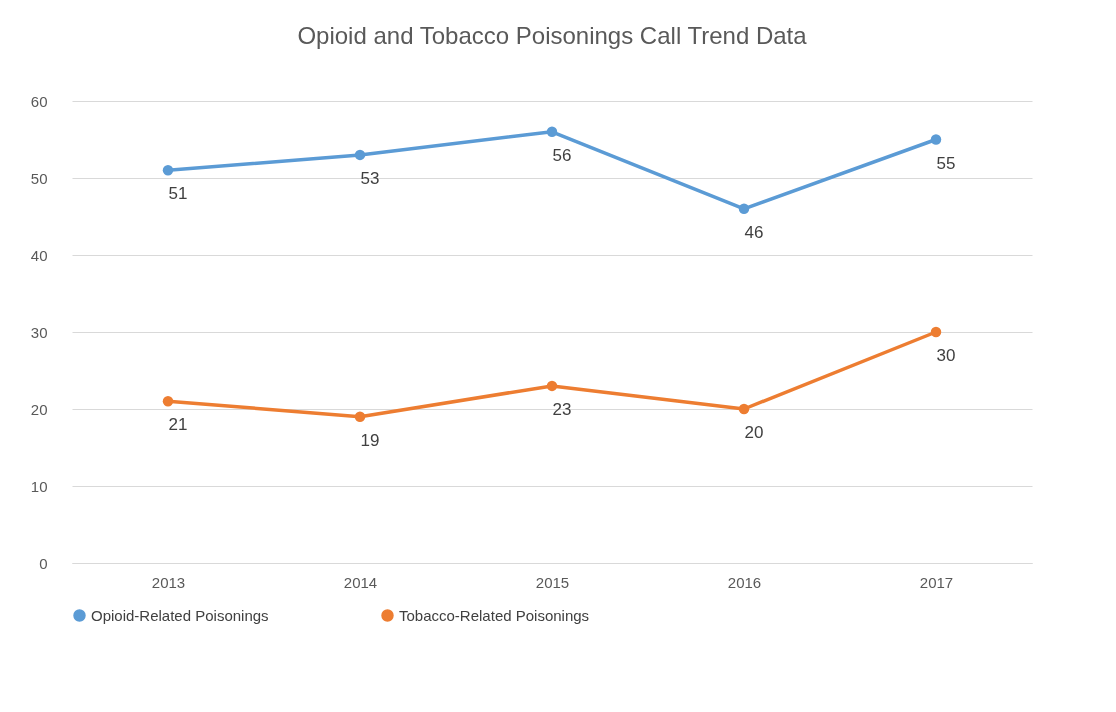 This screenshot has height=712, width=1116. Describe the element at coordinates (360, 582) in the screenshot. I see `x-tick-label: 2014` at that location.